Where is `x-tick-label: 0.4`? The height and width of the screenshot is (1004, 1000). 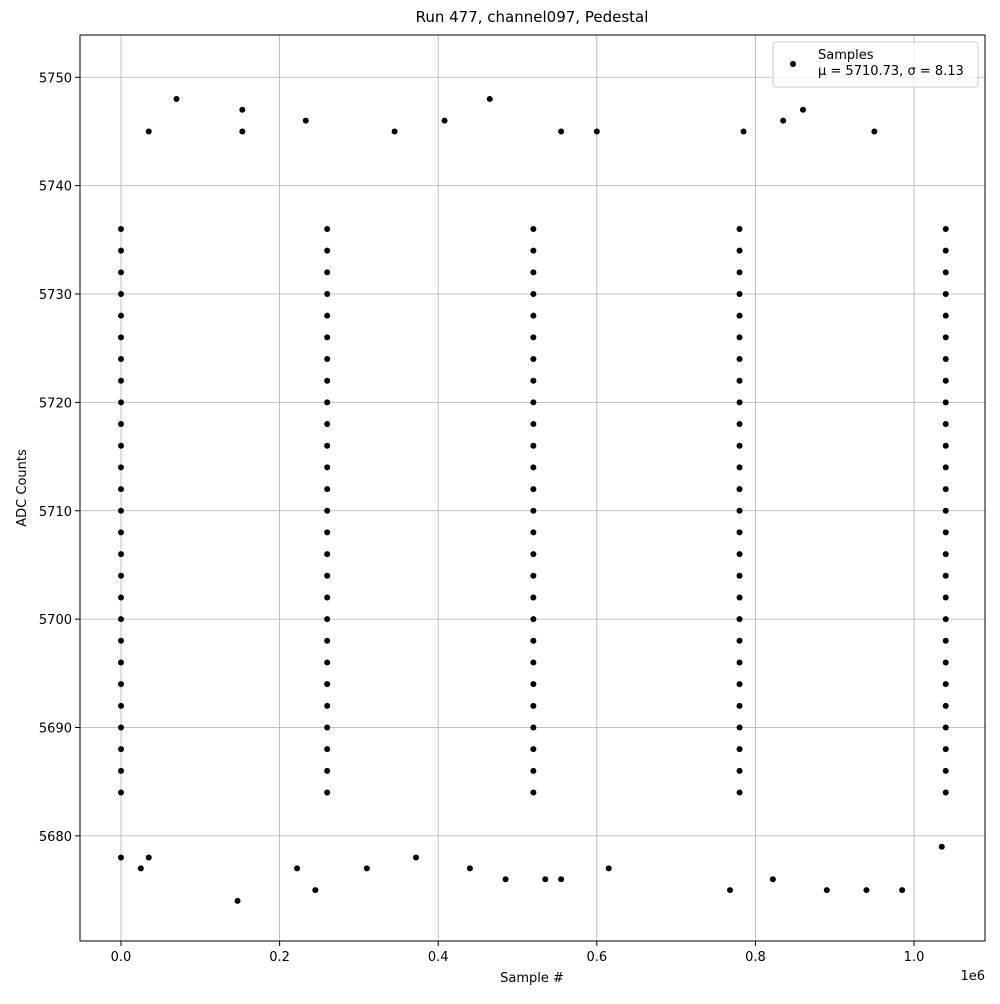
x-tick-label: 0.4 is located at coordinates (438, 957).